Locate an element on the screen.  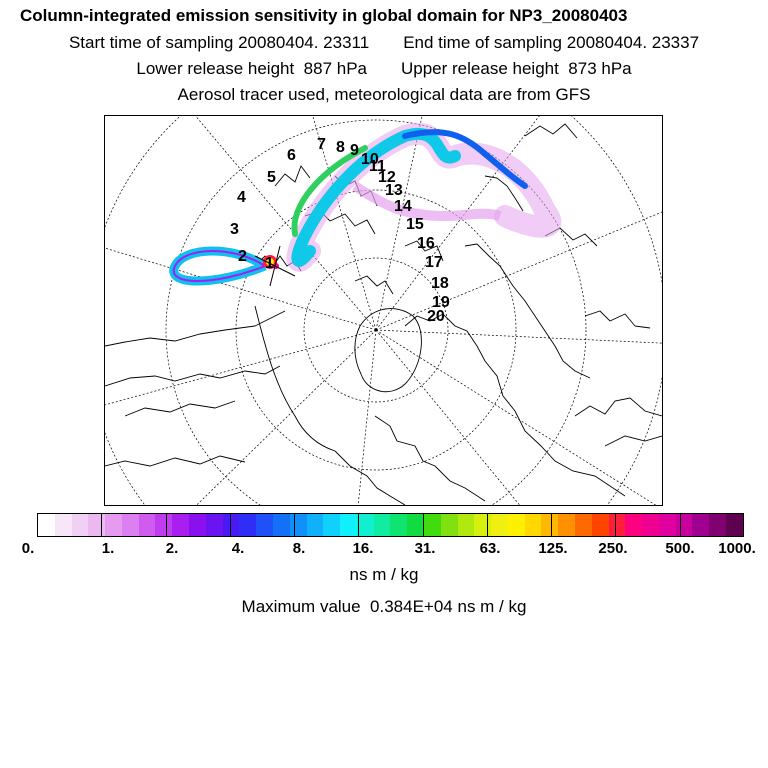
upper-release: Upper release height 873 hPa is located at coordinates (516, 69).